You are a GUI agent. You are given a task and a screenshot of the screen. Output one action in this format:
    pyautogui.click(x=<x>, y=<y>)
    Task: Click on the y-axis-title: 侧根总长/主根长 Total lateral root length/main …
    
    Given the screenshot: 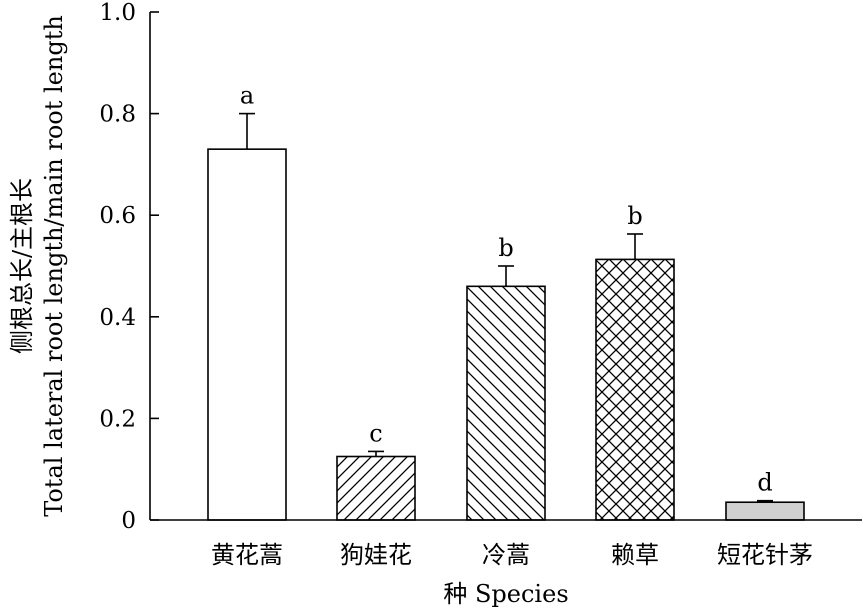 What is the action you would take?
    pyautogui.click(x=38, y=266)
    